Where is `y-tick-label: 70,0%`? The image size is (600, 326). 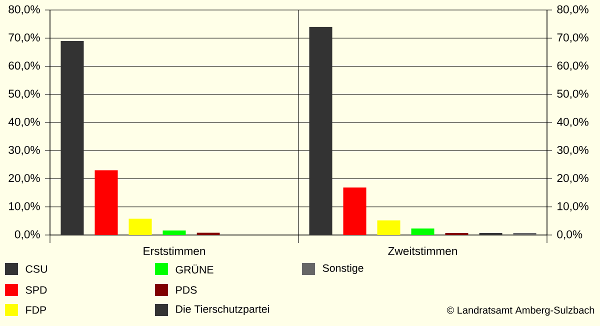
y-tick-label: 70,0% is located at coordinates (24, 38).